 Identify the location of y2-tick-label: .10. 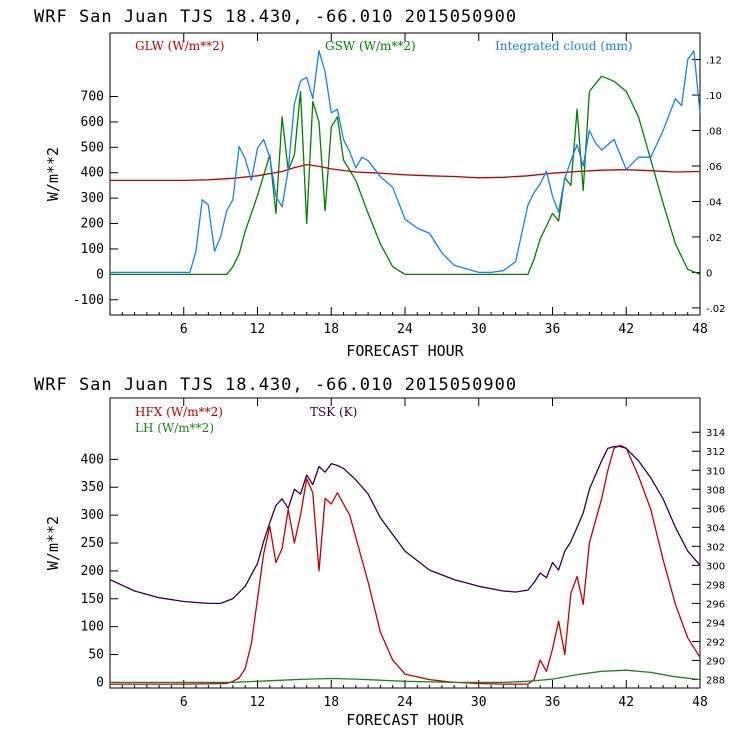
(714, 96).